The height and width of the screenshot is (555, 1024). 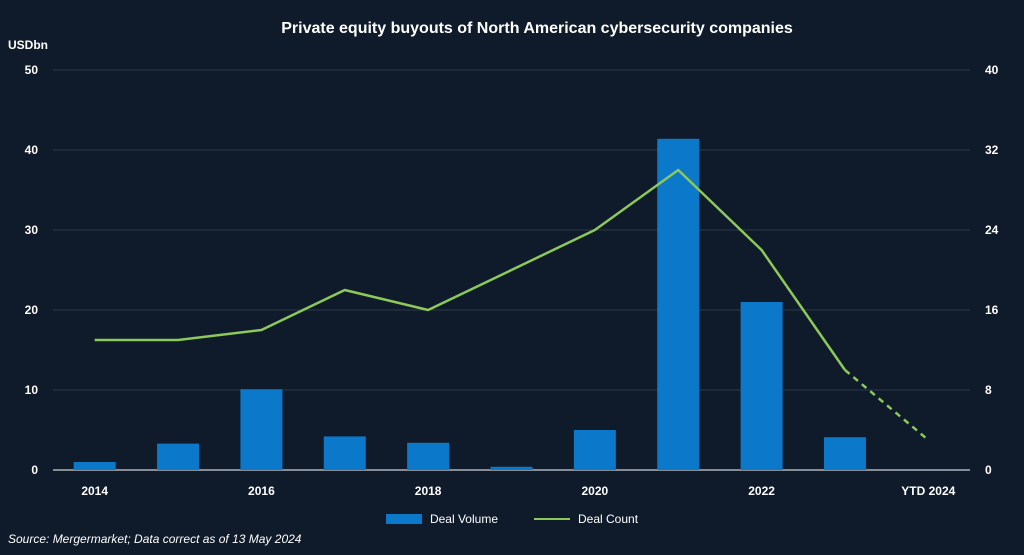 I want to click on y-tick-label: 40, so click(x=32, y=150).